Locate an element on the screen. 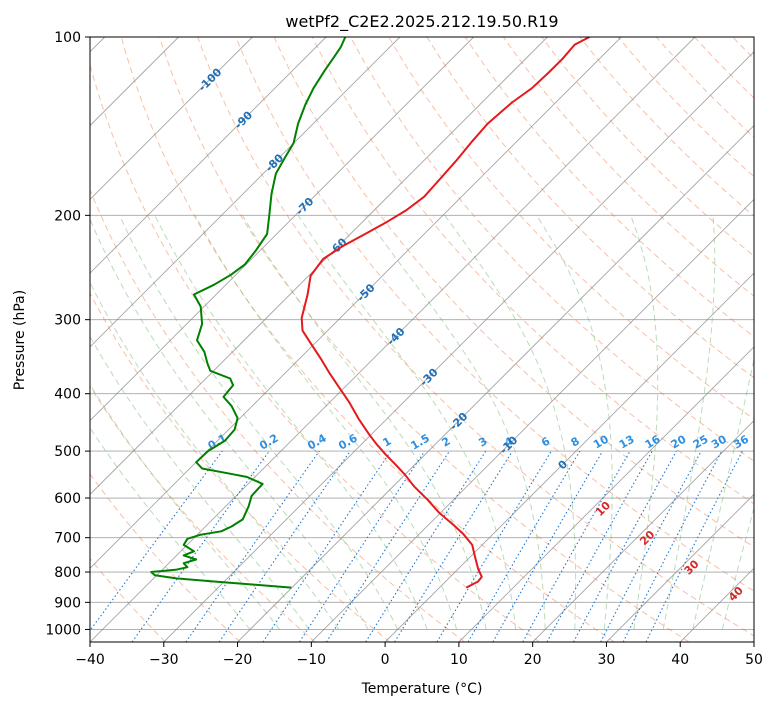 This screenshot has height=708, width=775. x-tick-label: 50 is located at coordinates (754, 660).